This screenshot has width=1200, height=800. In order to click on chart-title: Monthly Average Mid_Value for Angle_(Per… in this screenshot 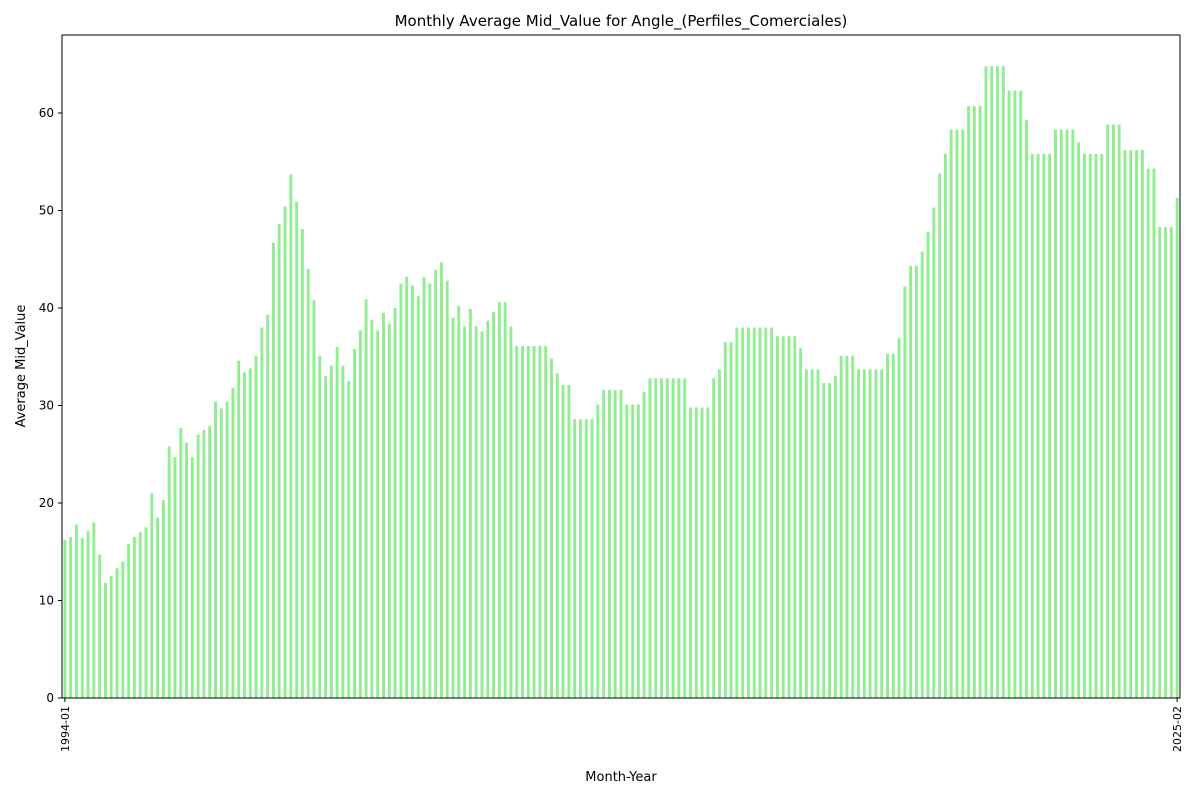, I will do `click(621, 21)`.